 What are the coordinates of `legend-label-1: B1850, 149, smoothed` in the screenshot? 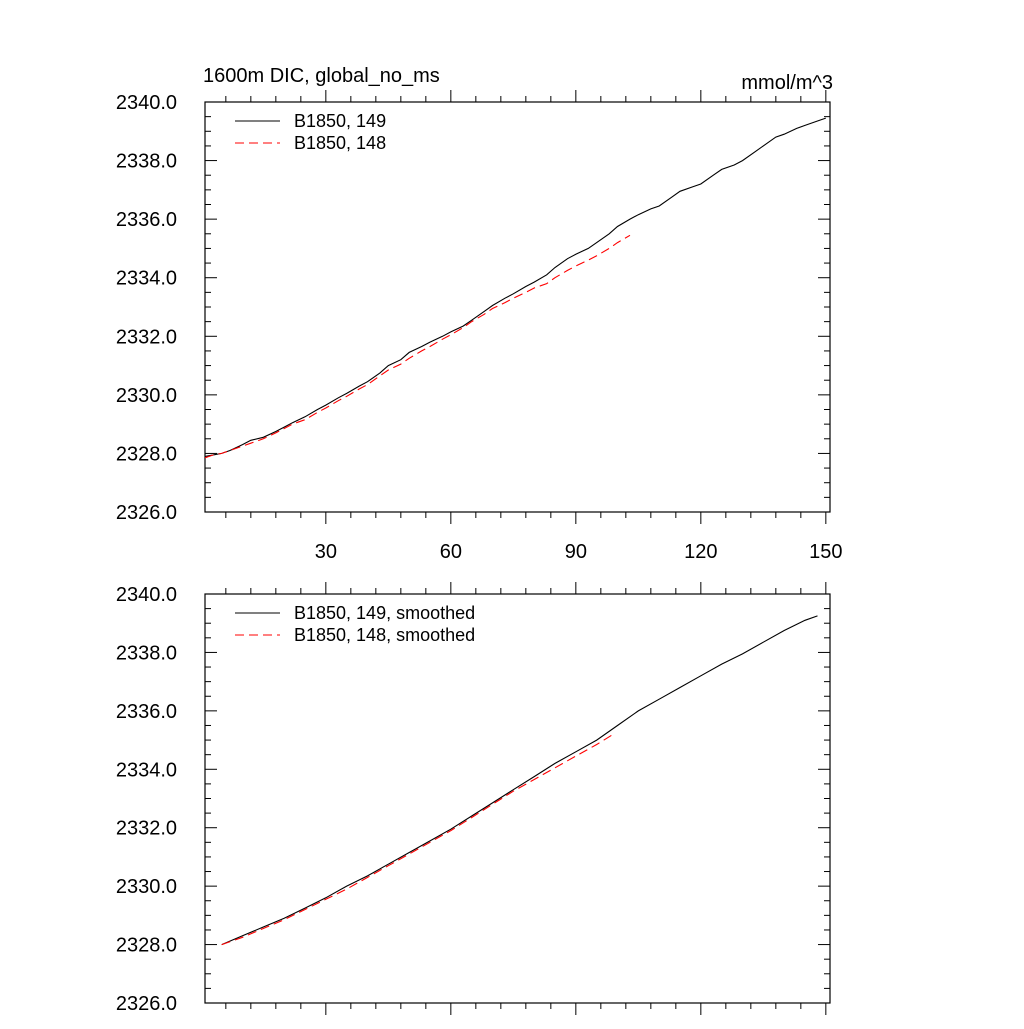 It's located at (384, 613).